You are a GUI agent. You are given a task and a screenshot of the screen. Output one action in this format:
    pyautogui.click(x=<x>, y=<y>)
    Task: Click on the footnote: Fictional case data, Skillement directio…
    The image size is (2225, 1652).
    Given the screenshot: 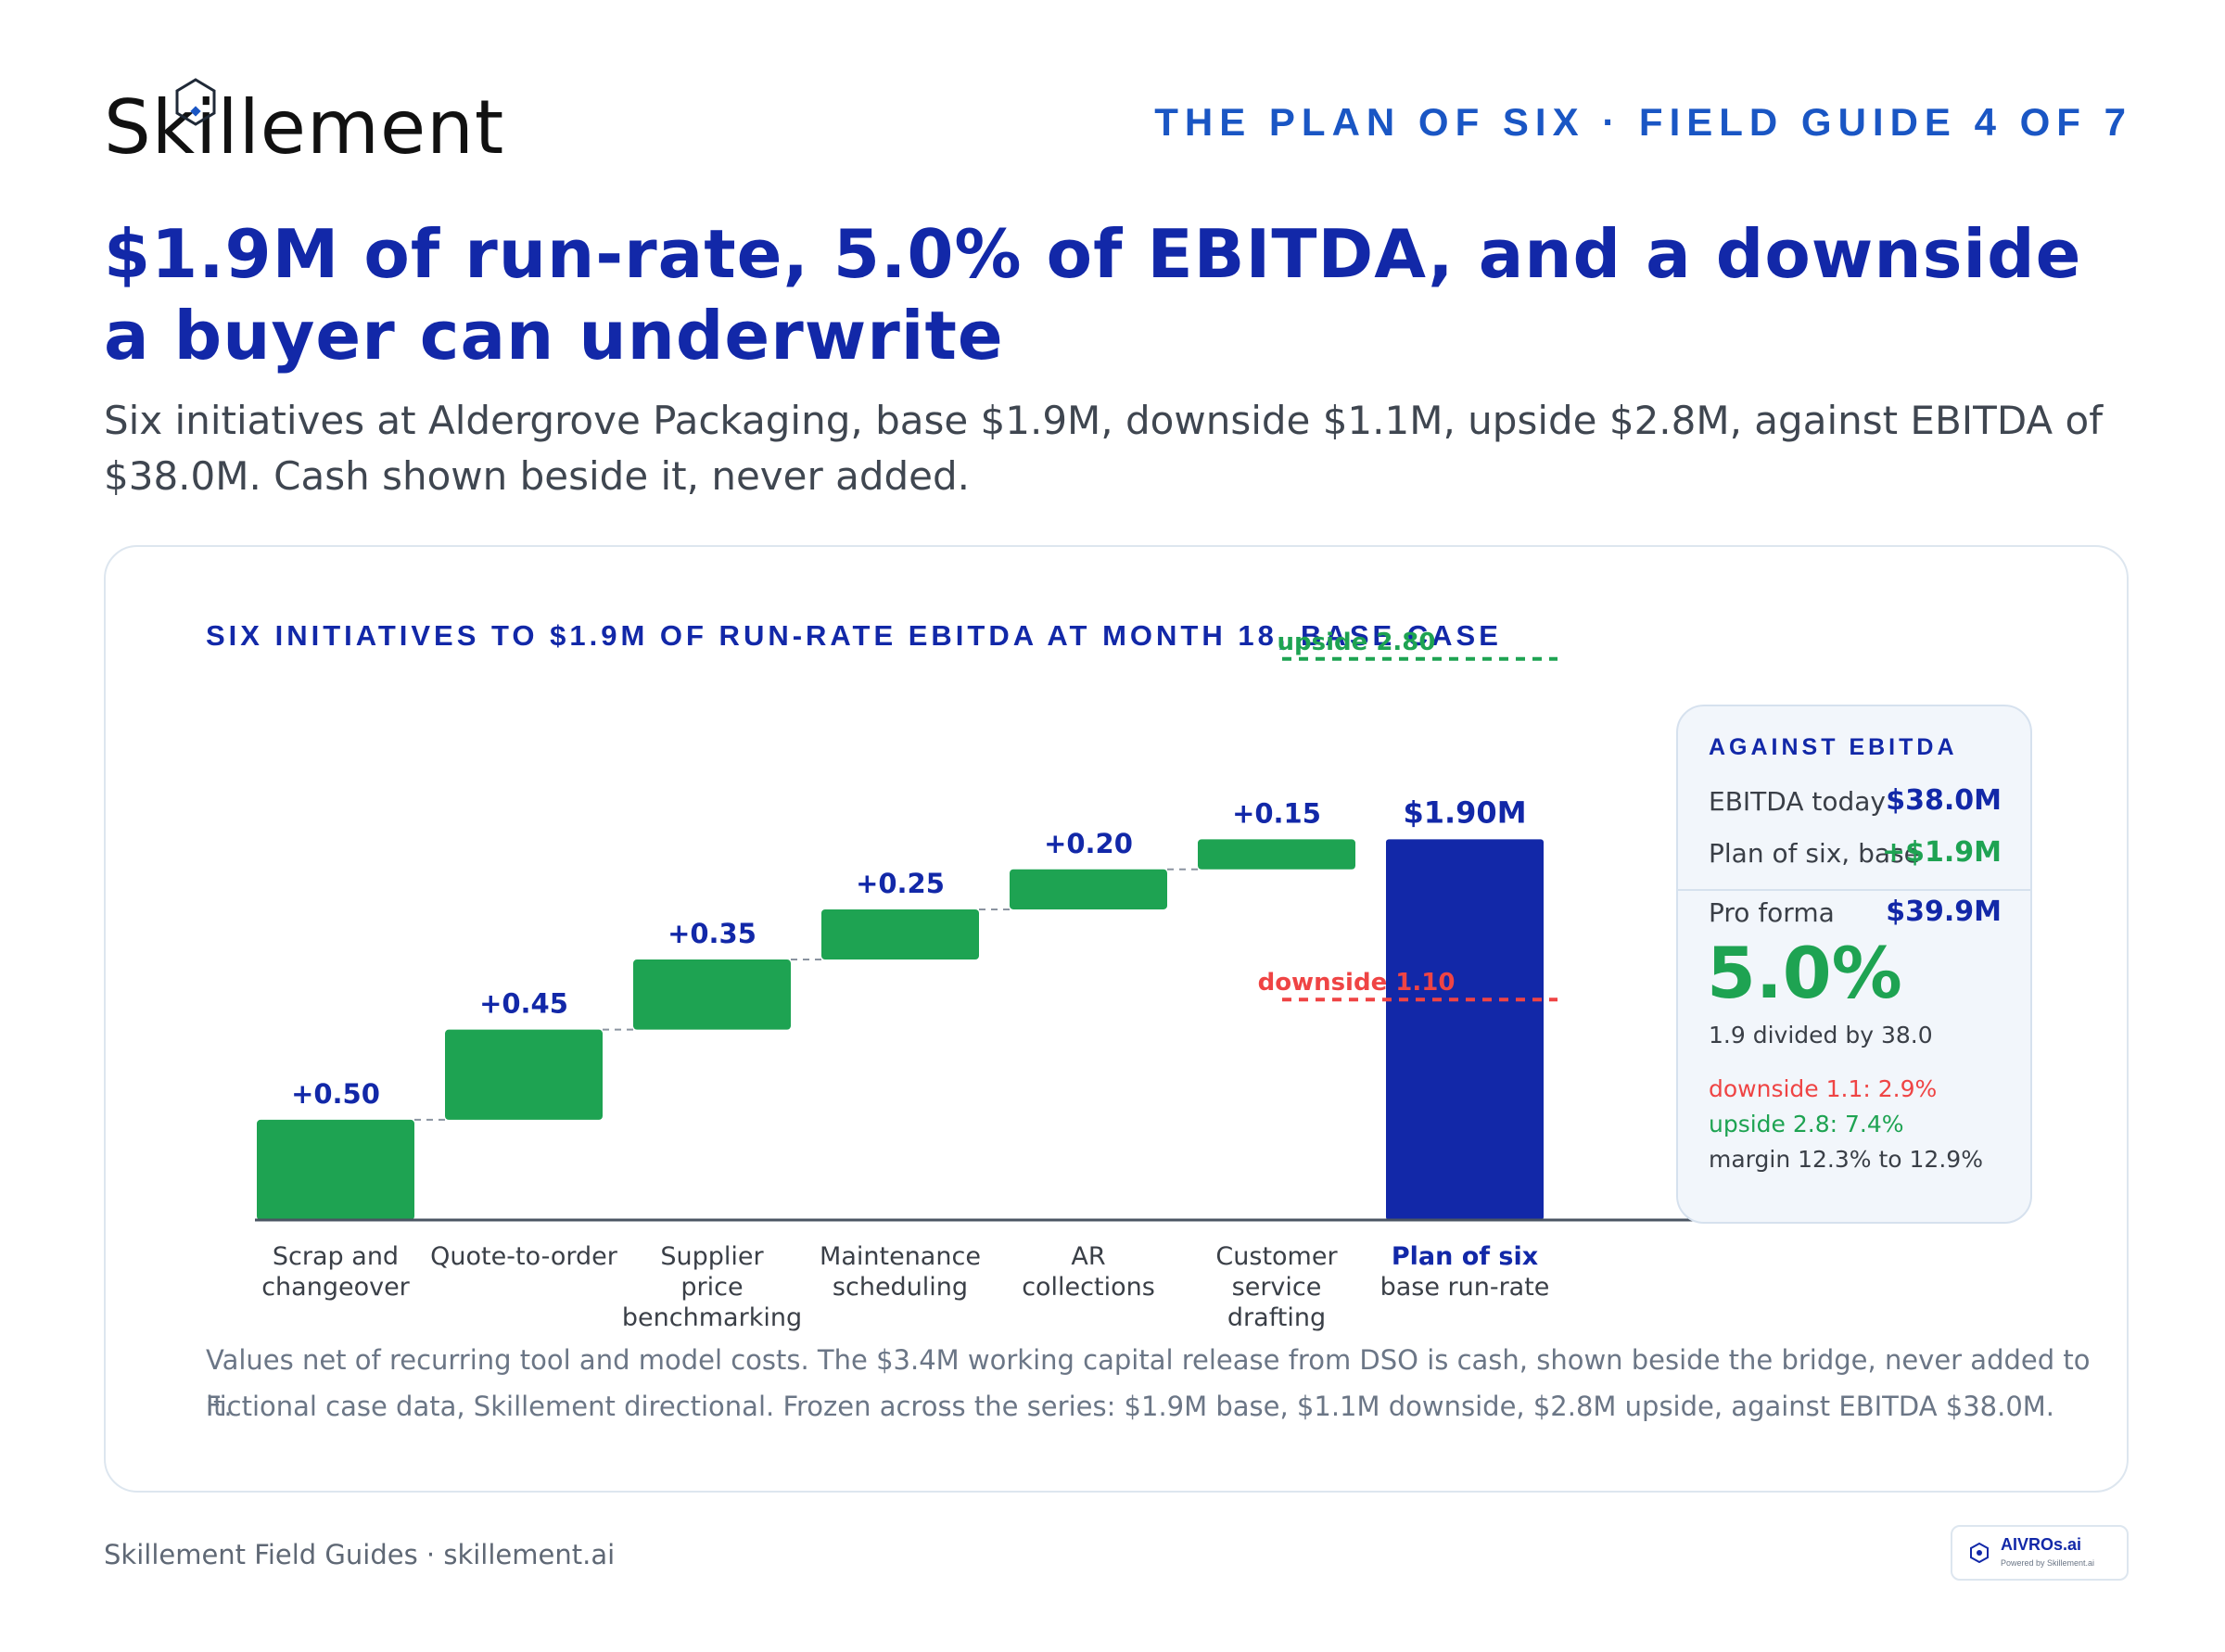 What is the action you would take?
    pyautogui.click(x=1130, y=1406)
    